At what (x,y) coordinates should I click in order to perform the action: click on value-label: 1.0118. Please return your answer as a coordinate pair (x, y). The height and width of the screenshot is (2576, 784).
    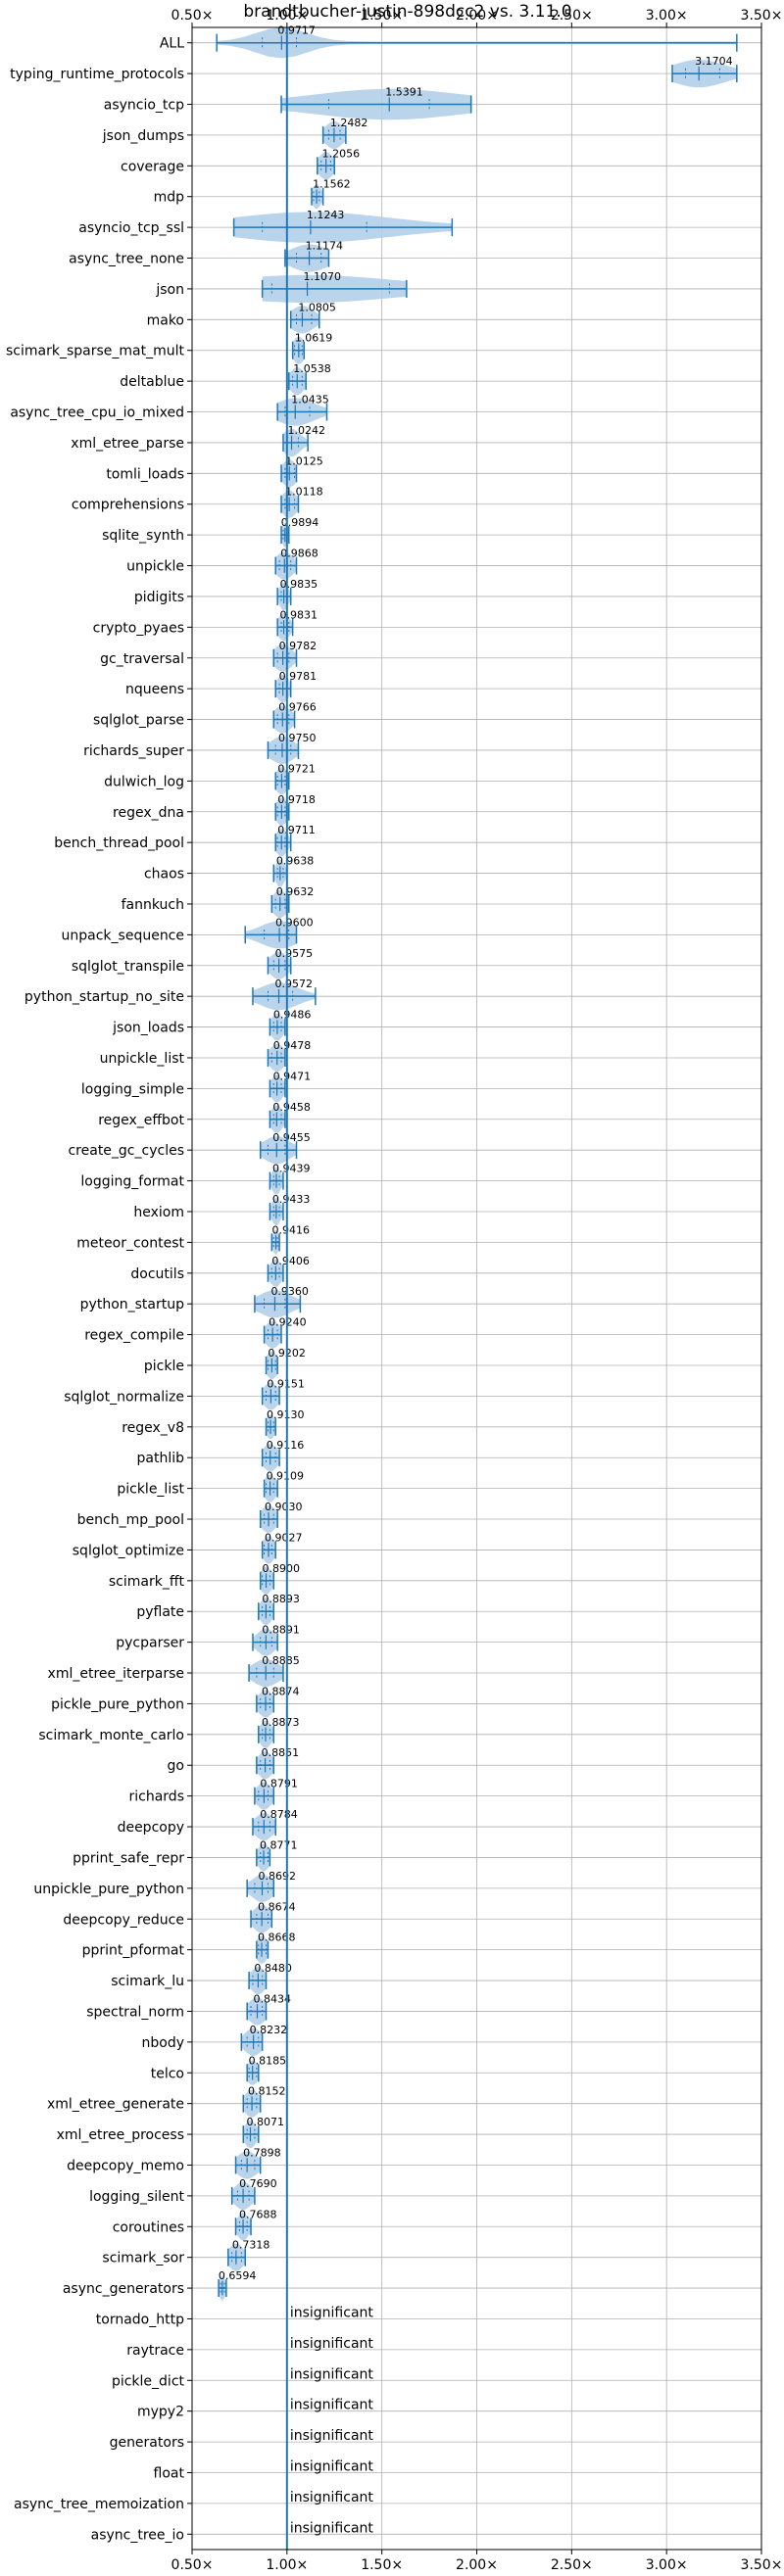
    Looking at the image, I should click on (304, 493).